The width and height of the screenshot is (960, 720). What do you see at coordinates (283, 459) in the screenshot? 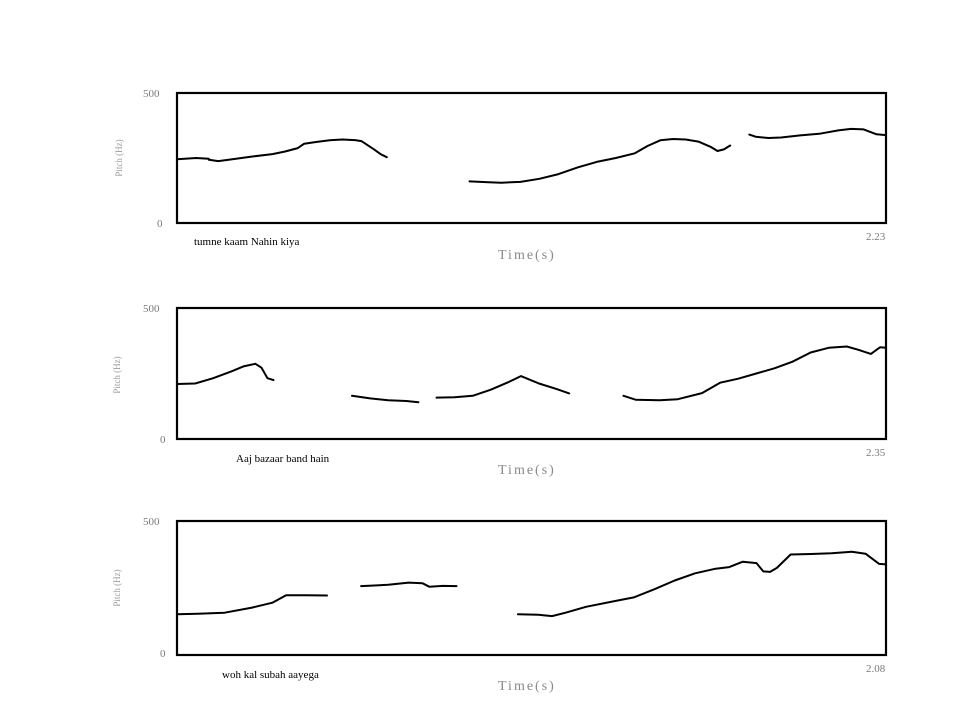
I see `utterance-caption: Aaj bazaar band hain` at bounding box center [283, 459].